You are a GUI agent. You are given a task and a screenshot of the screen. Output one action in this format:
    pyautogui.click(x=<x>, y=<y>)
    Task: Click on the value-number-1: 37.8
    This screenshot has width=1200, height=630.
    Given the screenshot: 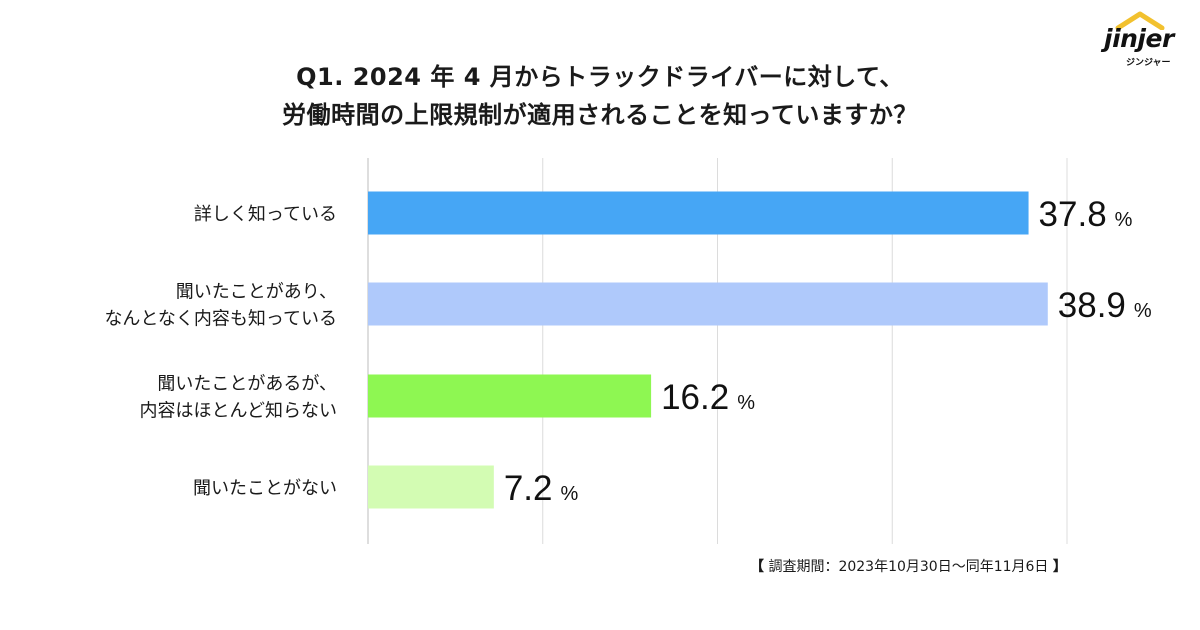 What is the action you would take?
    pyautogui.click(x=1073, y=214)
    